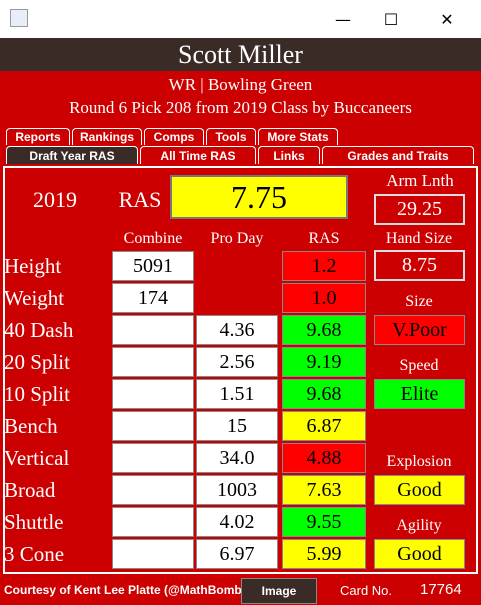  What do you see at coordinates (419, 525) in the screenshot?
I see `side-label: Agility` at bounding box center [419, 525].